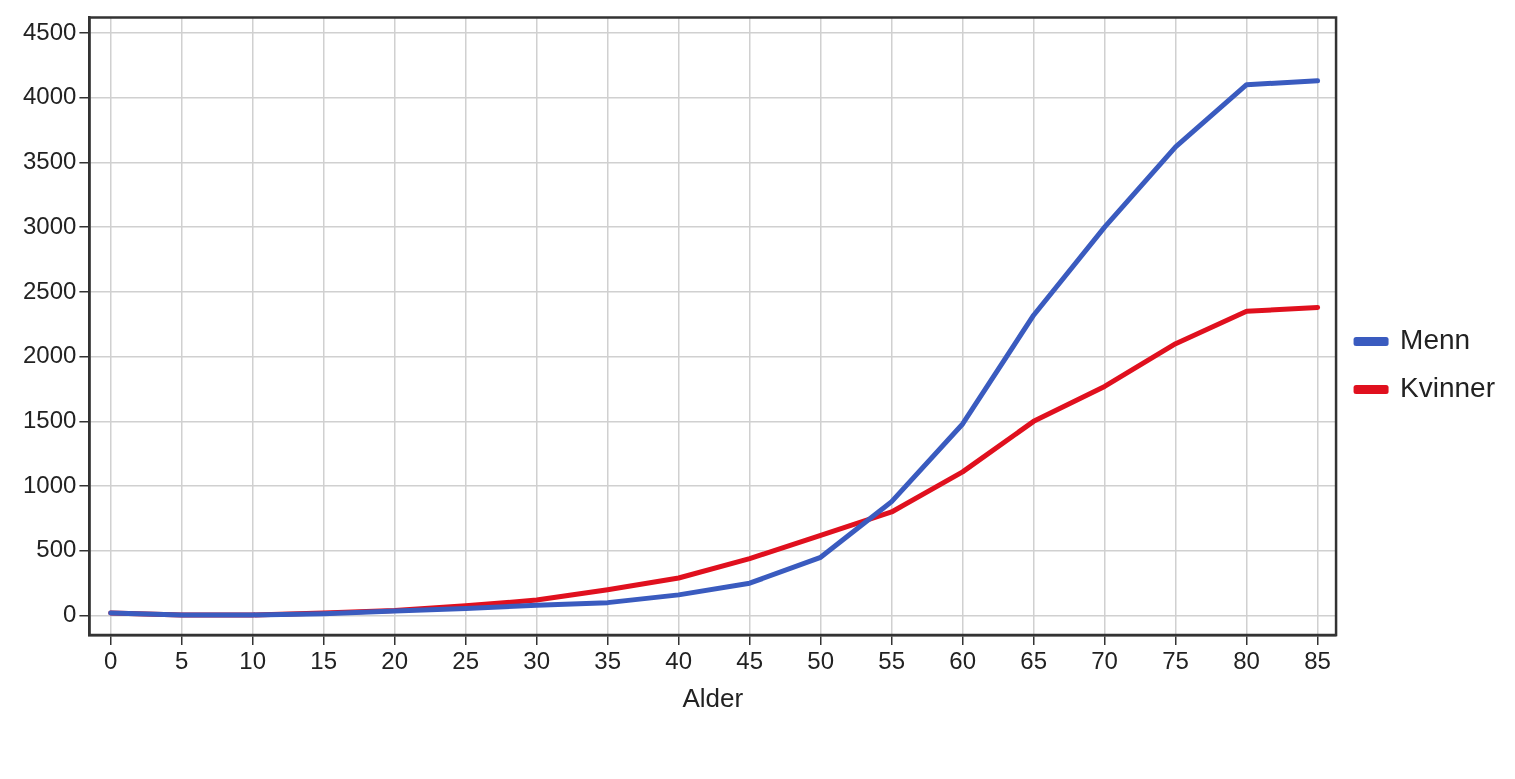 The width and height of the screenshot is (1515, 779). Describe the element at coordinates (891, 661) in the screenshot. I see `x-tick-label: 55` at that location.